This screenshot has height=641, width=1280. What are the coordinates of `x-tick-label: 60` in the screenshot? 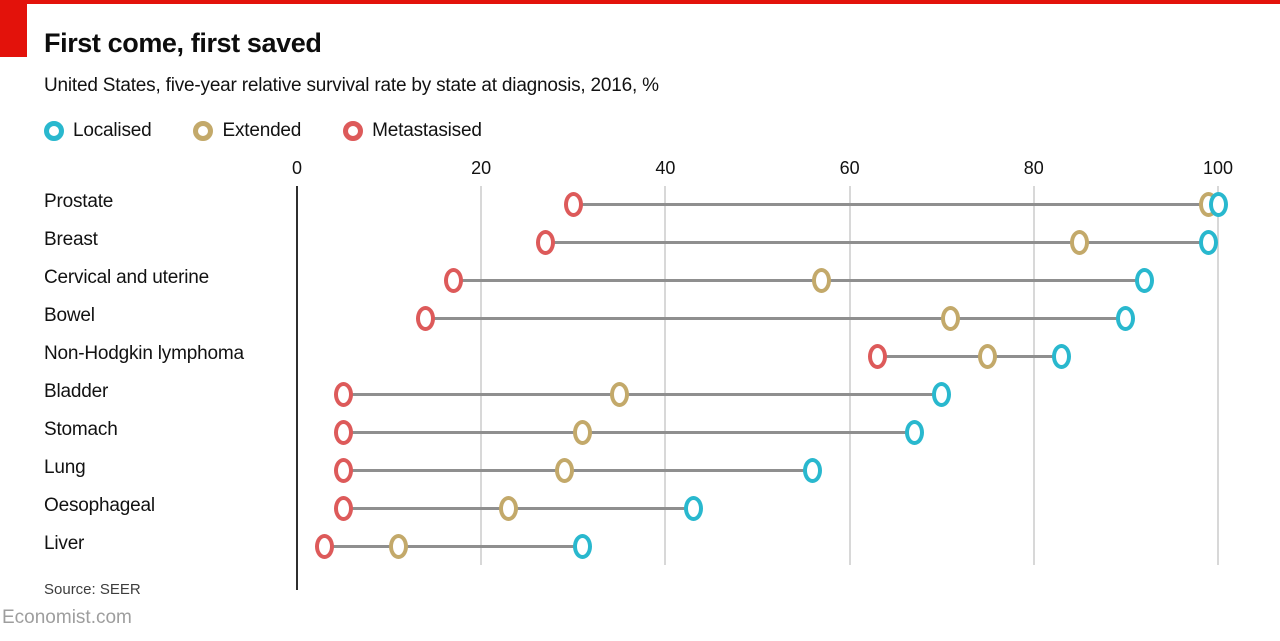 It's located at (849, 168).